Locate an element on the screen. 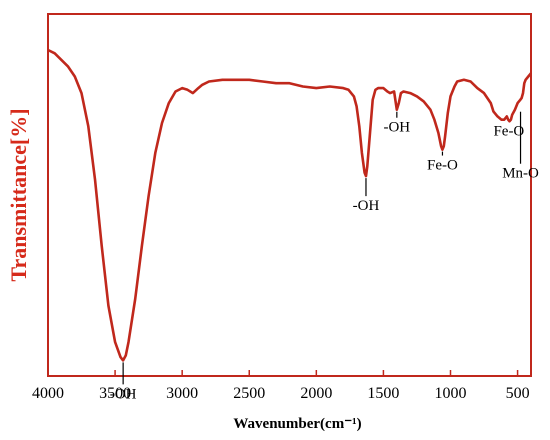  x-tick-label: 2000 is located at coordinates (316, 393).